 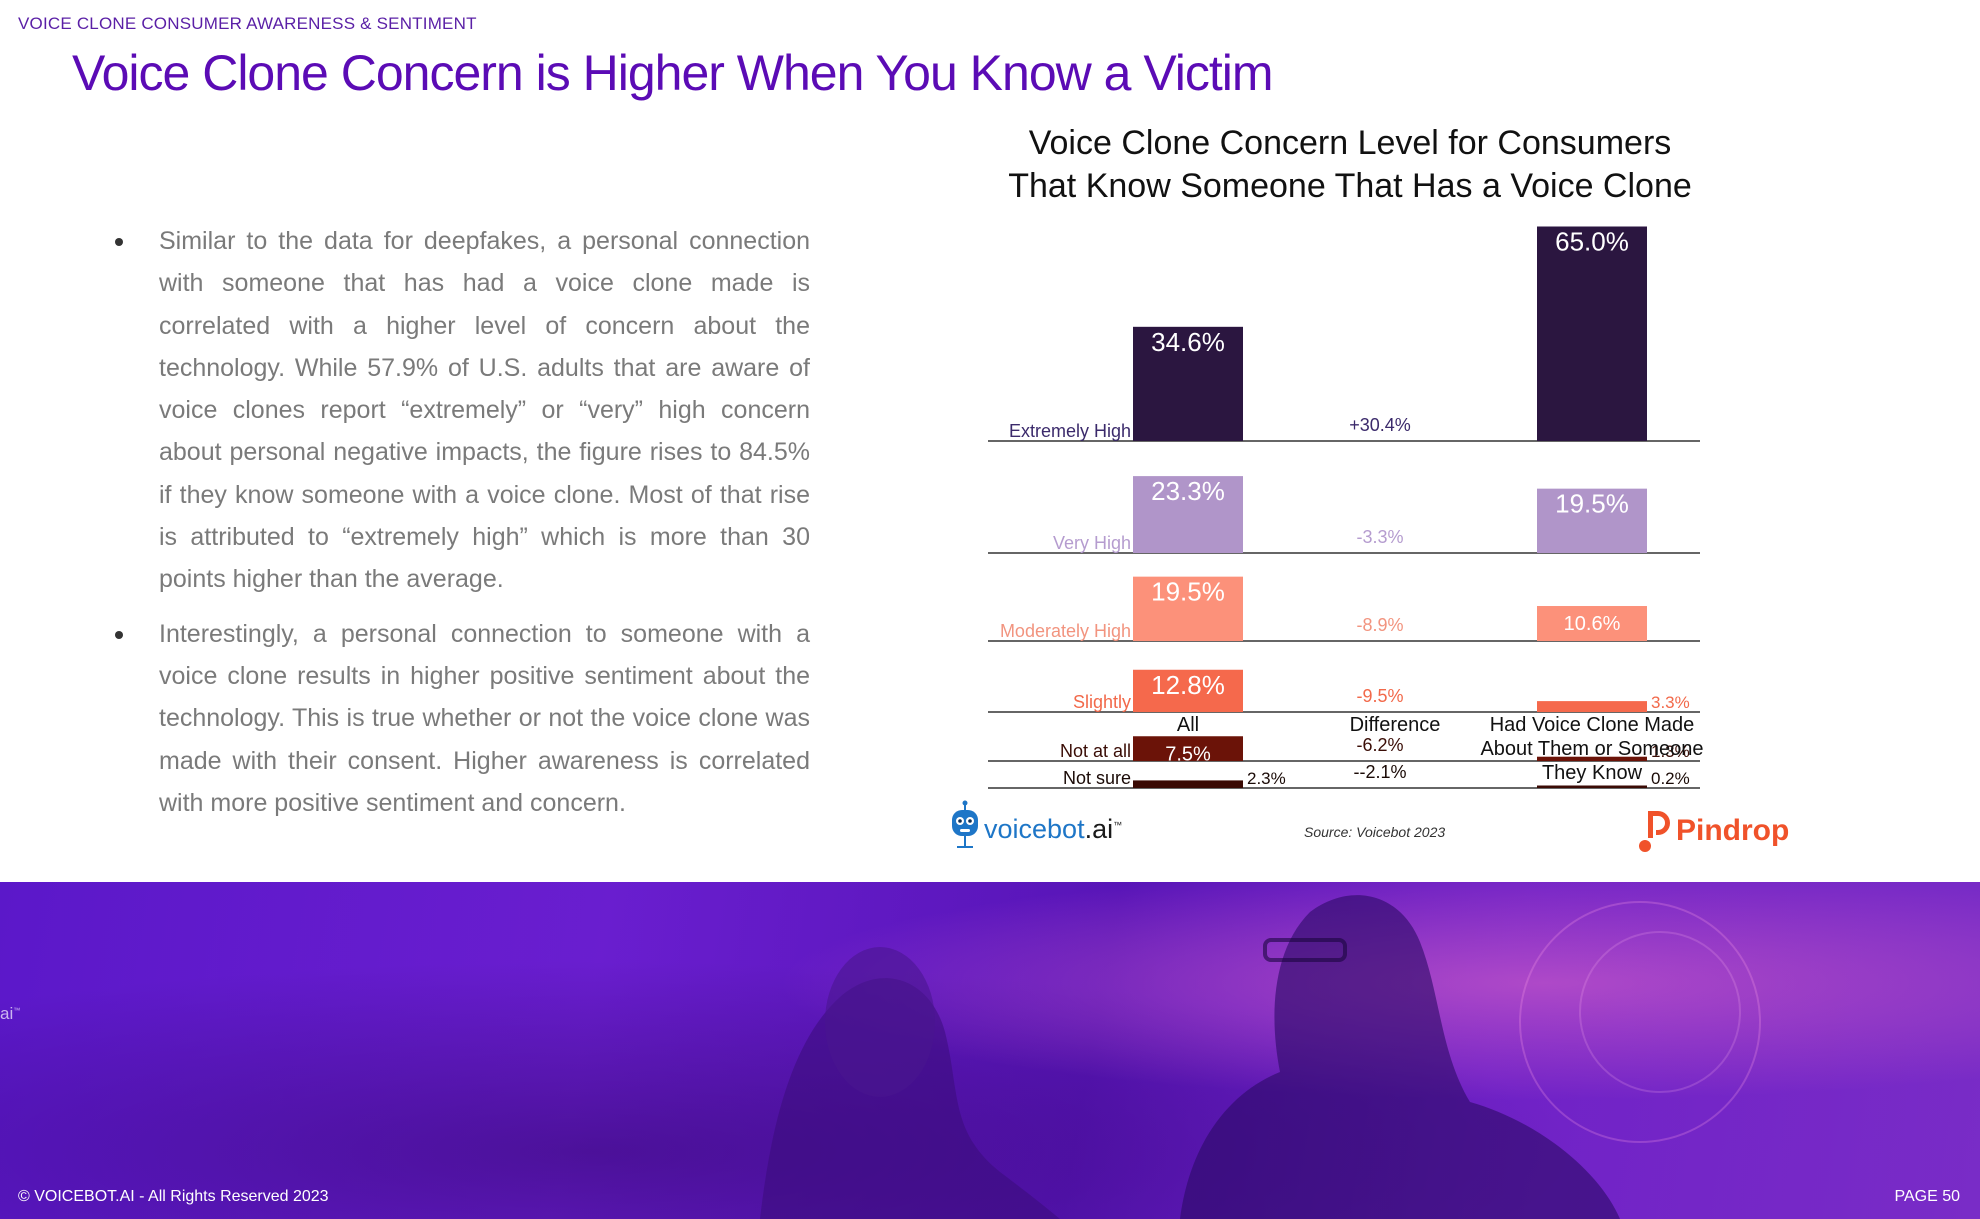 I want to click on voicebot-tm: ™, so click(x=1118, y=825).